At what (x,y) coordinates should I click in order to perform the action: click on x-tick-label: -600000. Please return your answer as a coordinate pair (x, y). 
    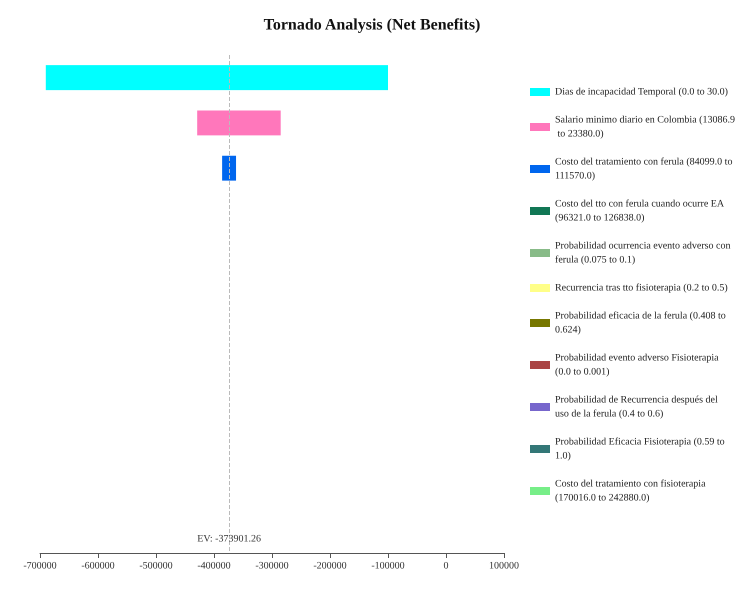
    Looking at the image, I should click on (98, 566).